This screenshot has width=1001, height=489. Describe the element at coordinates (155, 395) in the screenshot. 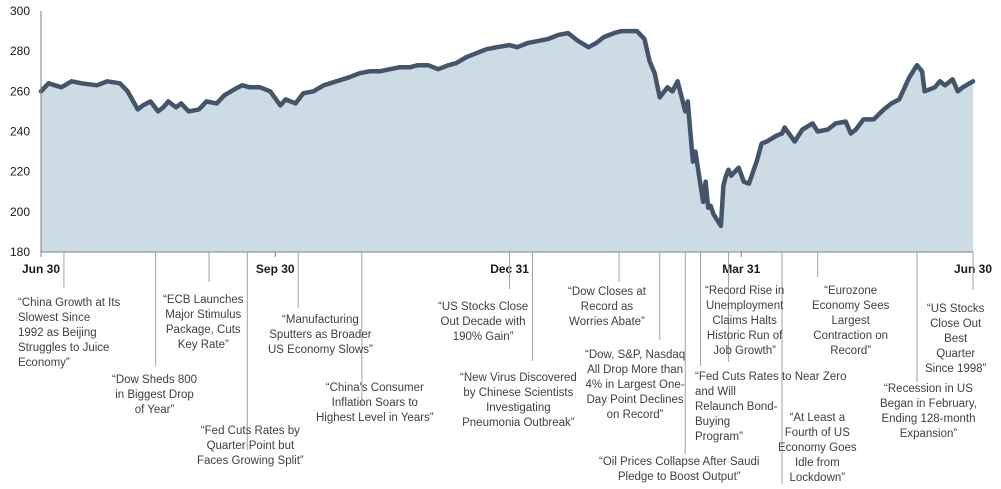

I see `annotation-text: “Dow Sheds 800 in Biggest Drop of Year”` at that location.